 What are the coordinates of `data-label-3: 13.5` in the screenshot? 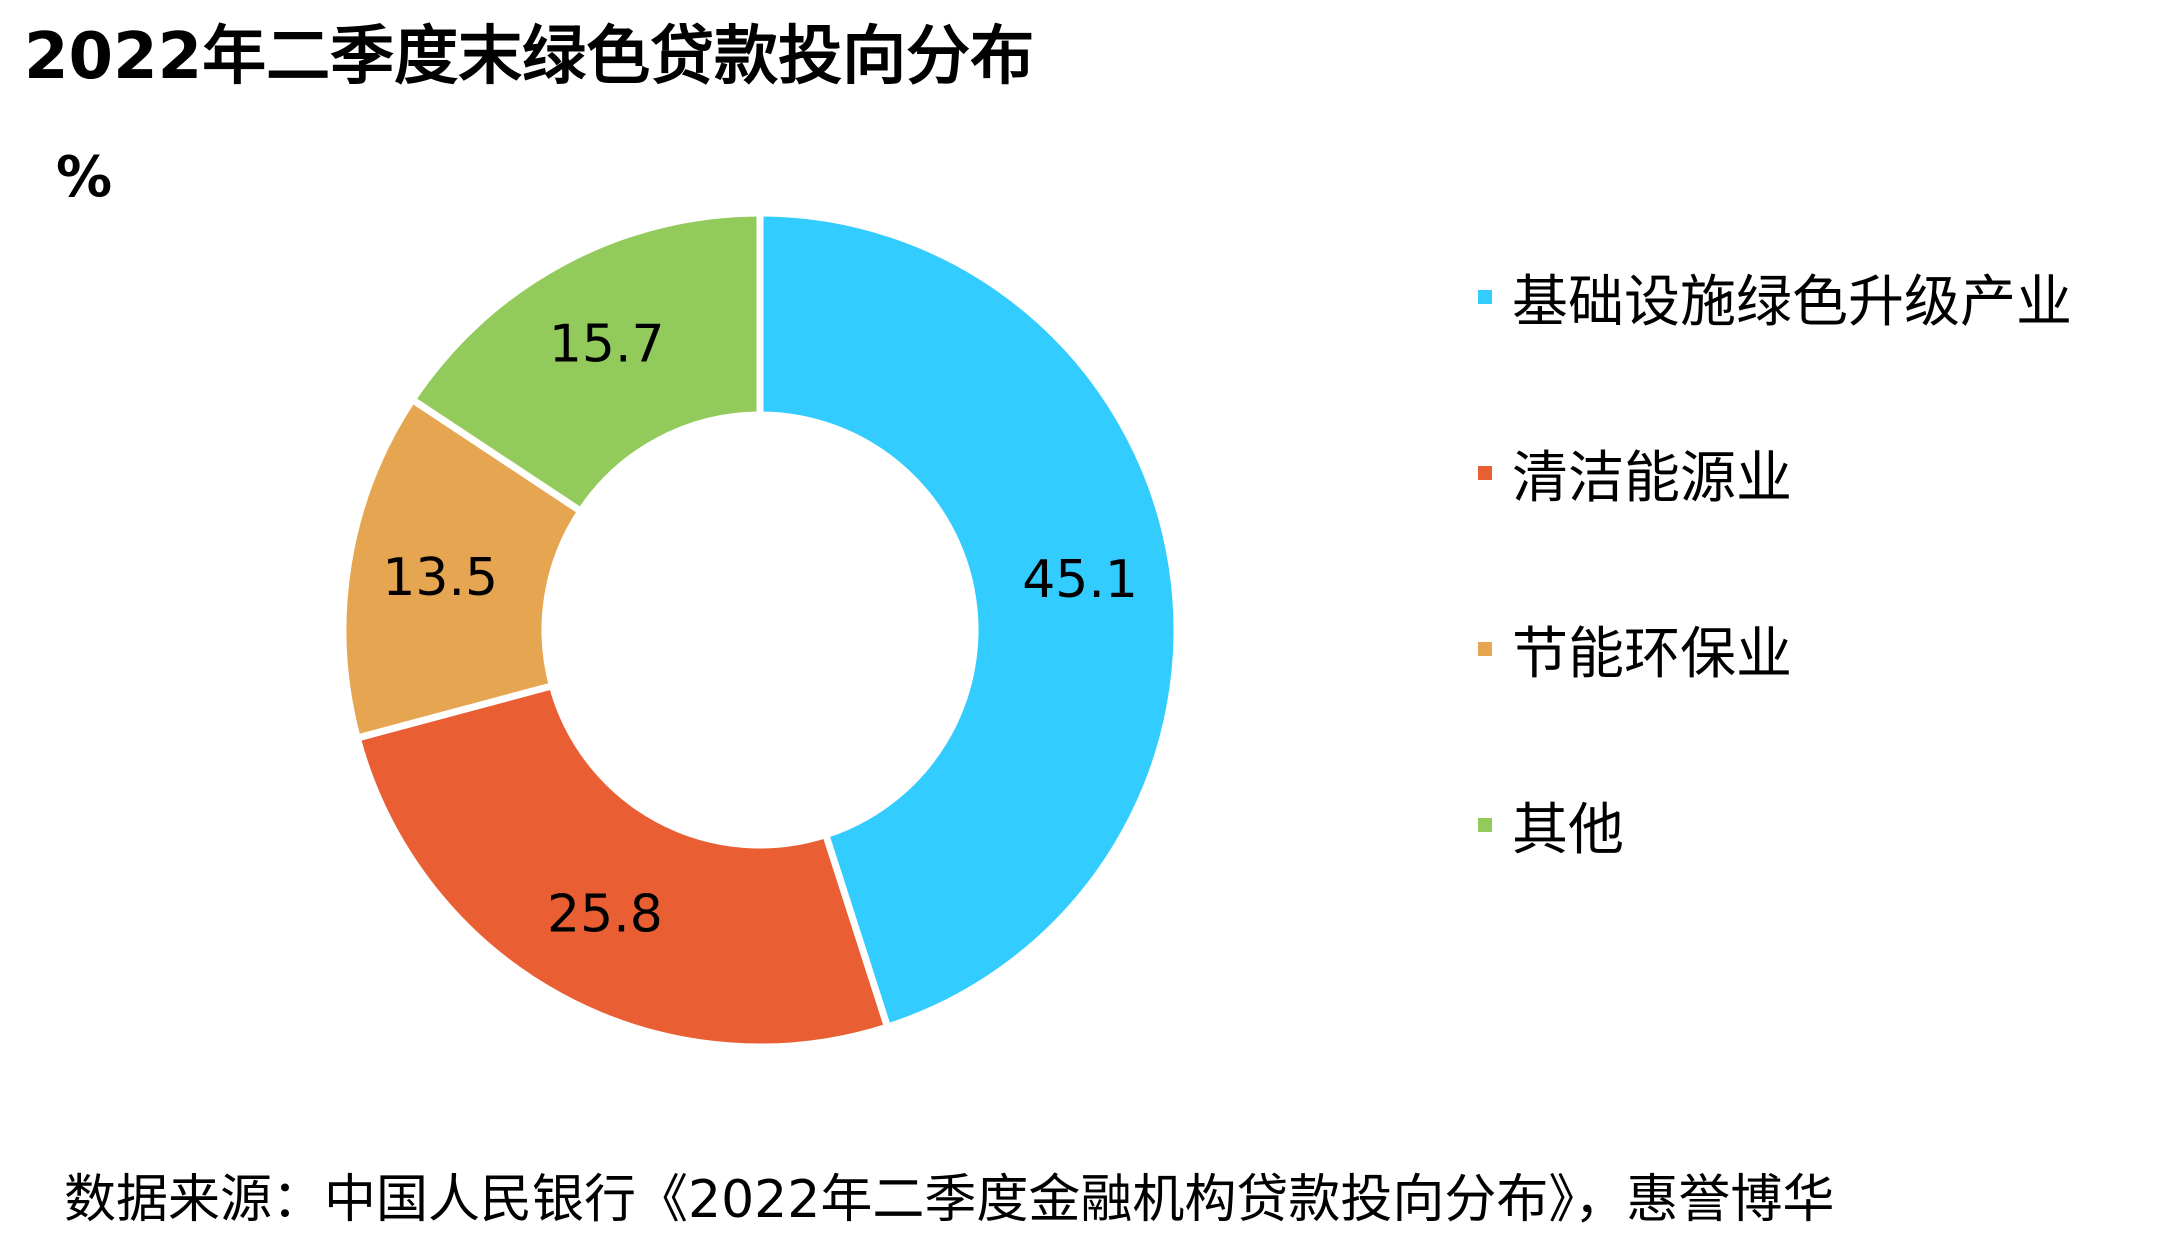 It's located at (440, 578).